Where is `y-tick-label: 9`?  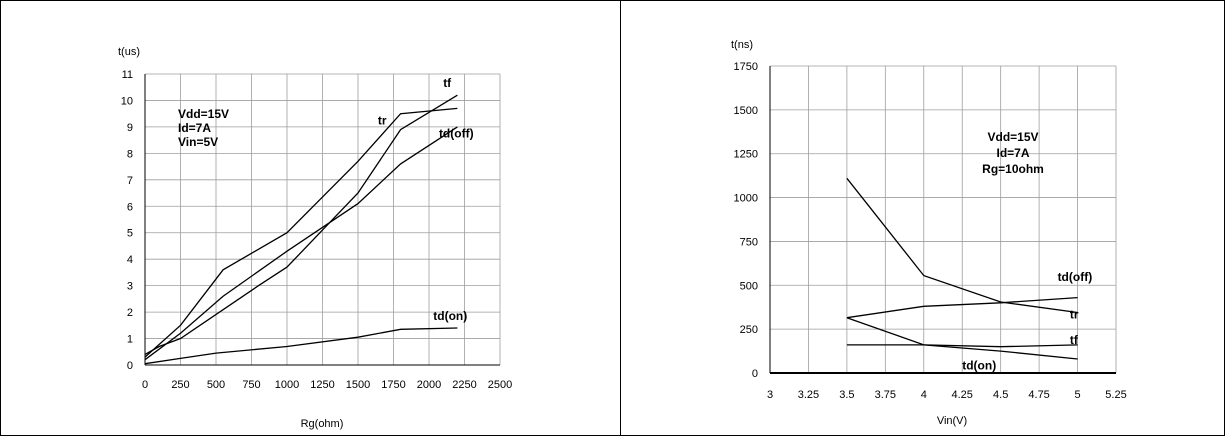
y-tick-label: 9 is located at coordinates (130, 128).